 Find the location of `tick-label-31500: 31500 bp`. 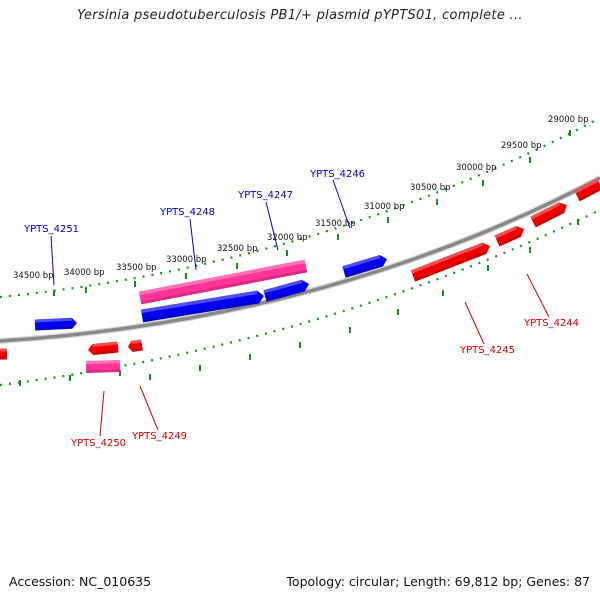

tick-label-31500: 31500 bp is located at coordinates (335, 224).